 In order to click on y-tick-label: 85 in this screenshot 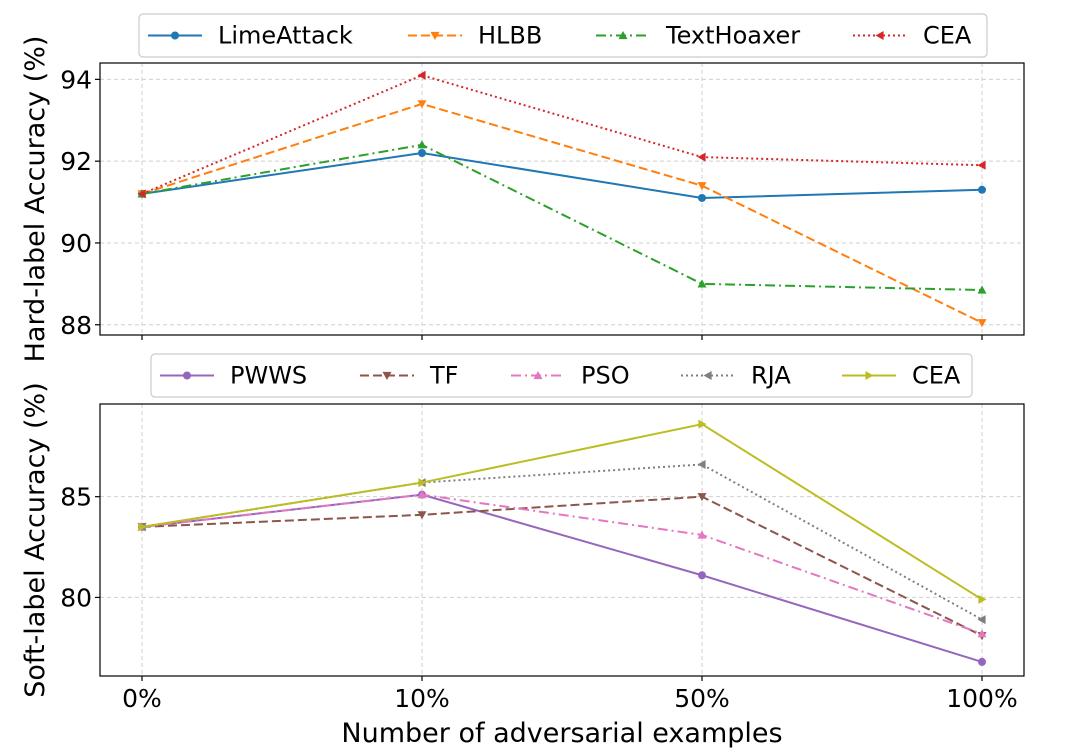, I will do `click(76, 497)`.